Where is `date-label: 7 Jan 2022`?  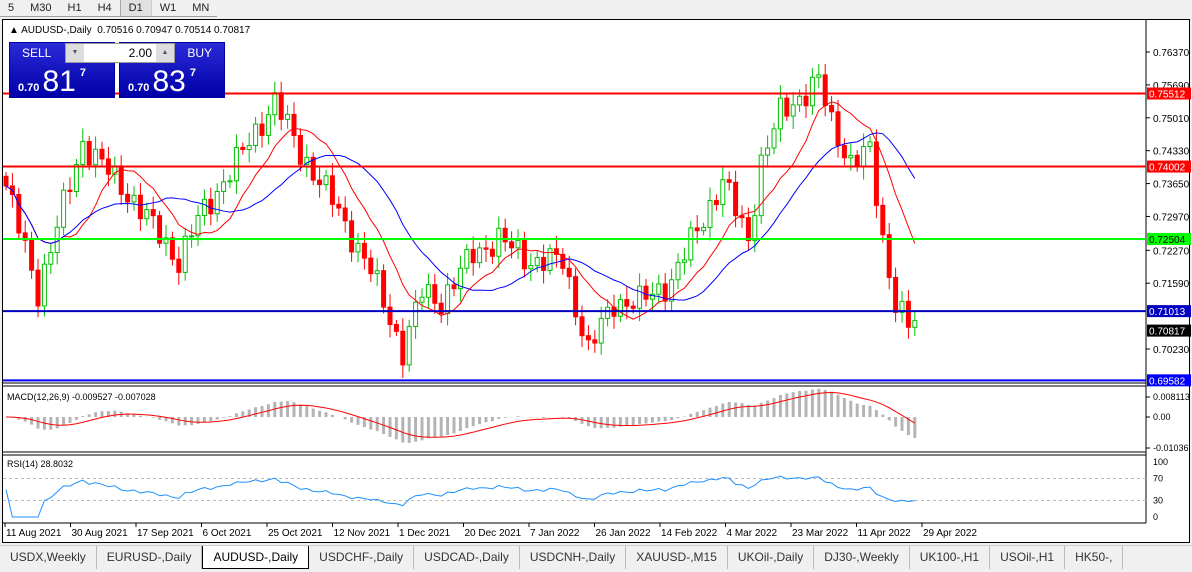
date-label: 7 Jan 2022 is located at coordinates (555, 533).